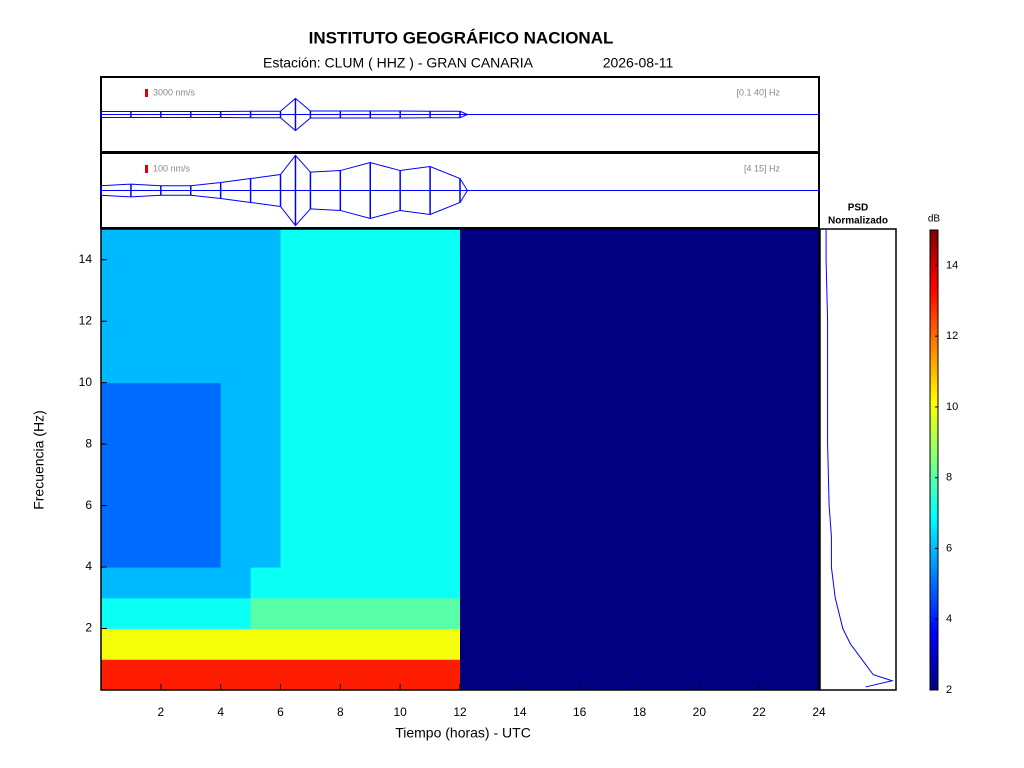  I want to click on chart-subtitle: Estación: CLUM ( HHZ ) - GRAN CANARIA, so click(398, 63).